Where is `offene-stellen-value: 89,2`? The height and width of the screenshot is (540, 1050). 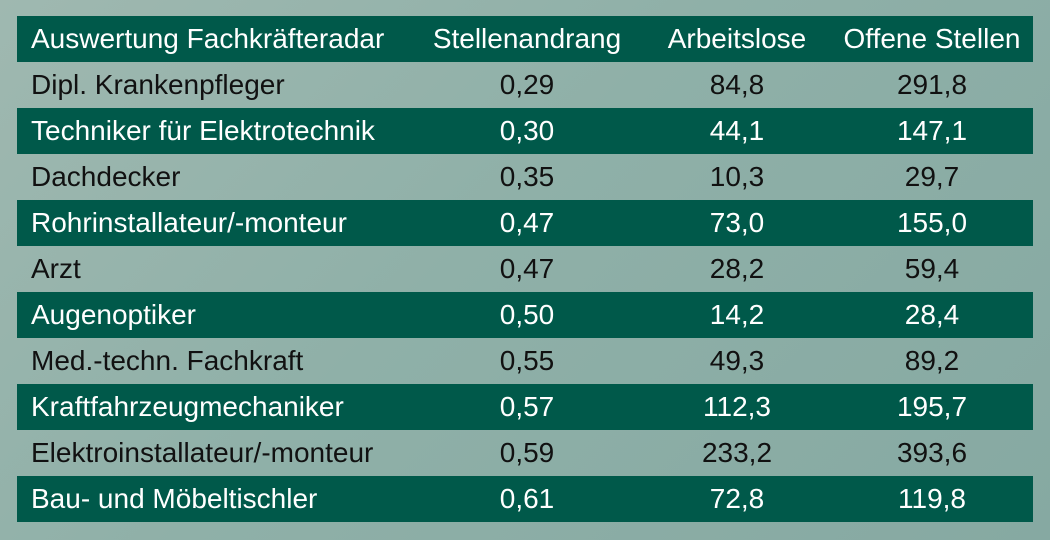
offene-stellen-value: 89,2 is located at coordinates (932, 360).